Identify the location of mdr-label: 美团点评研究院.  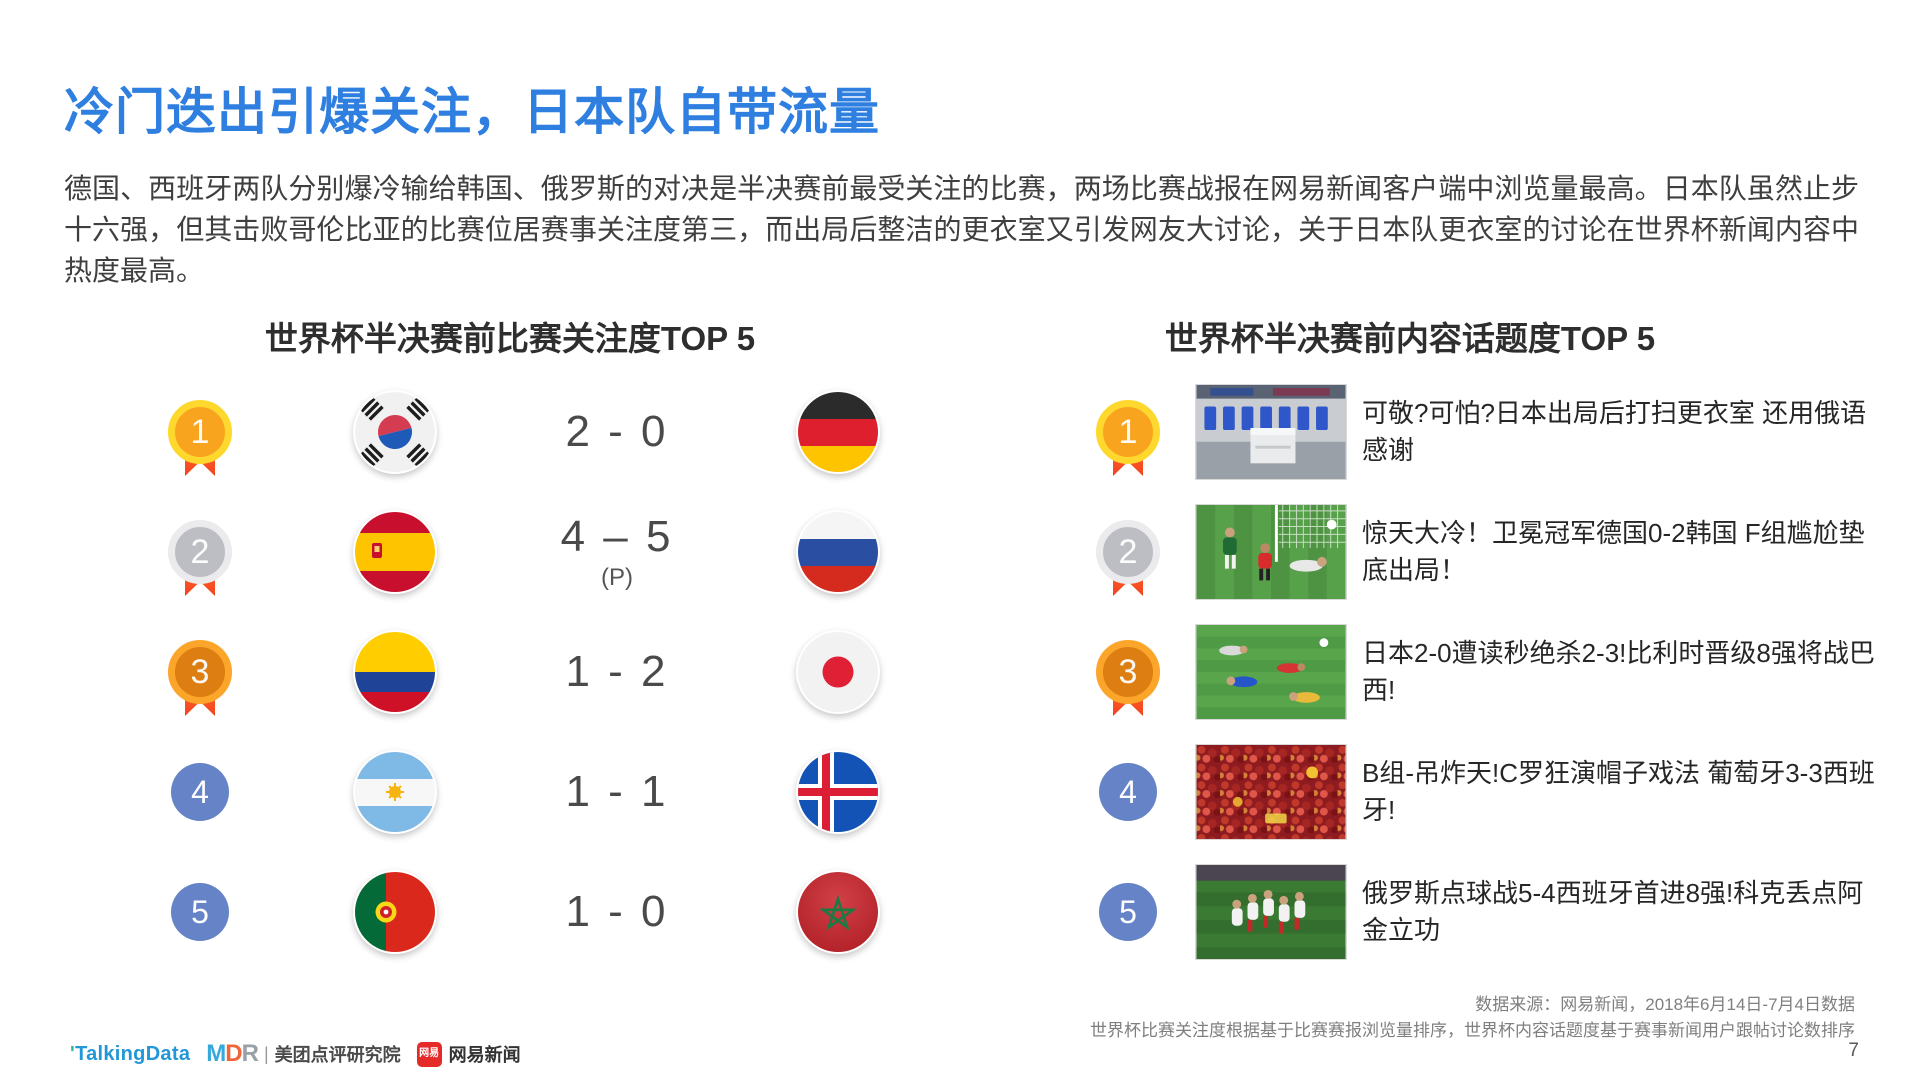
(337, 1055).